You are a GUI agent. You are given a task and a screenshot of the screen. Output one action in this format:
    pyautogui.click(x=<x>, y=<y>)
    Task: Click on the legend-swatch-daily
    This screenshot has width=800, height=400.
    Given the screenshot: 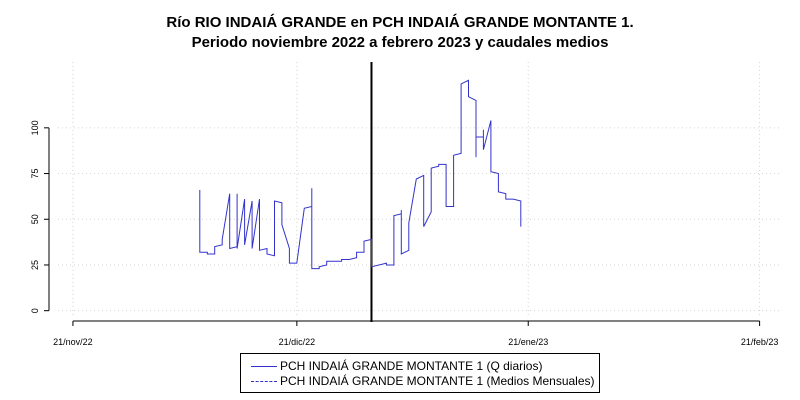 What is the action you would take?
    pyautogui.click(x=264, y=366)
    